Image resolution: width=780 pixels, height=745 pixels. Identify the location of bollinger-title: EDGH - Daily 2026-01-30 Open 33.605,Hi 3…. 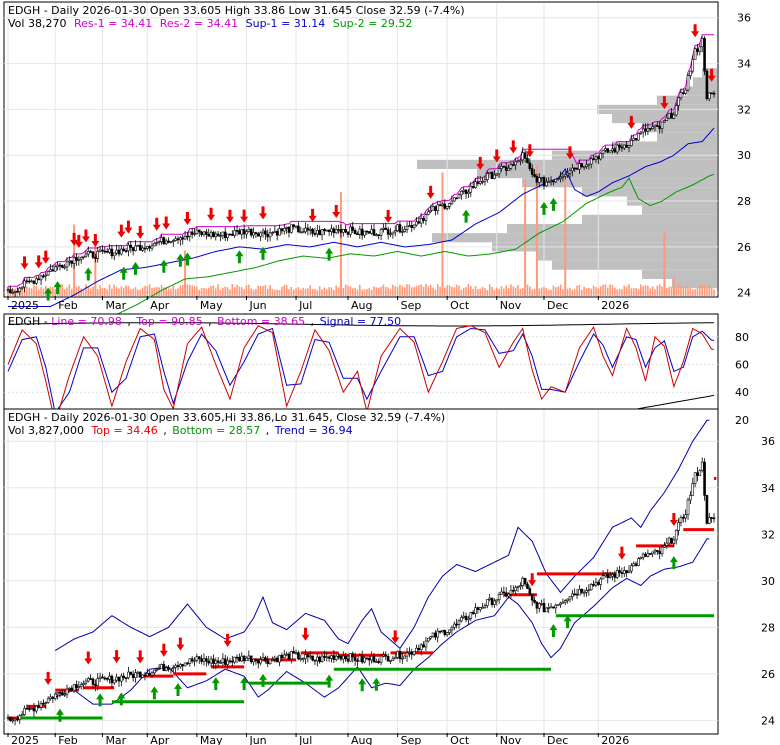
(226, 417).